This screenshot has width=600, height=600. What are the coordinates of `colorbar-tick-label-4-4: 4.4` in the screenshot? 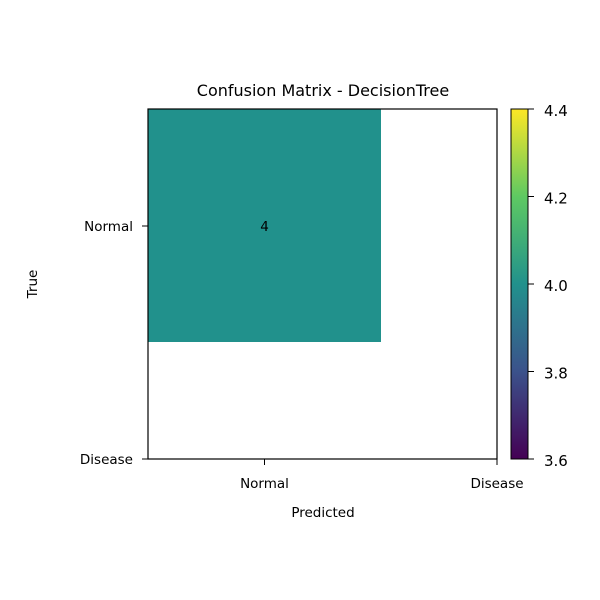 It's located at (556, 111).